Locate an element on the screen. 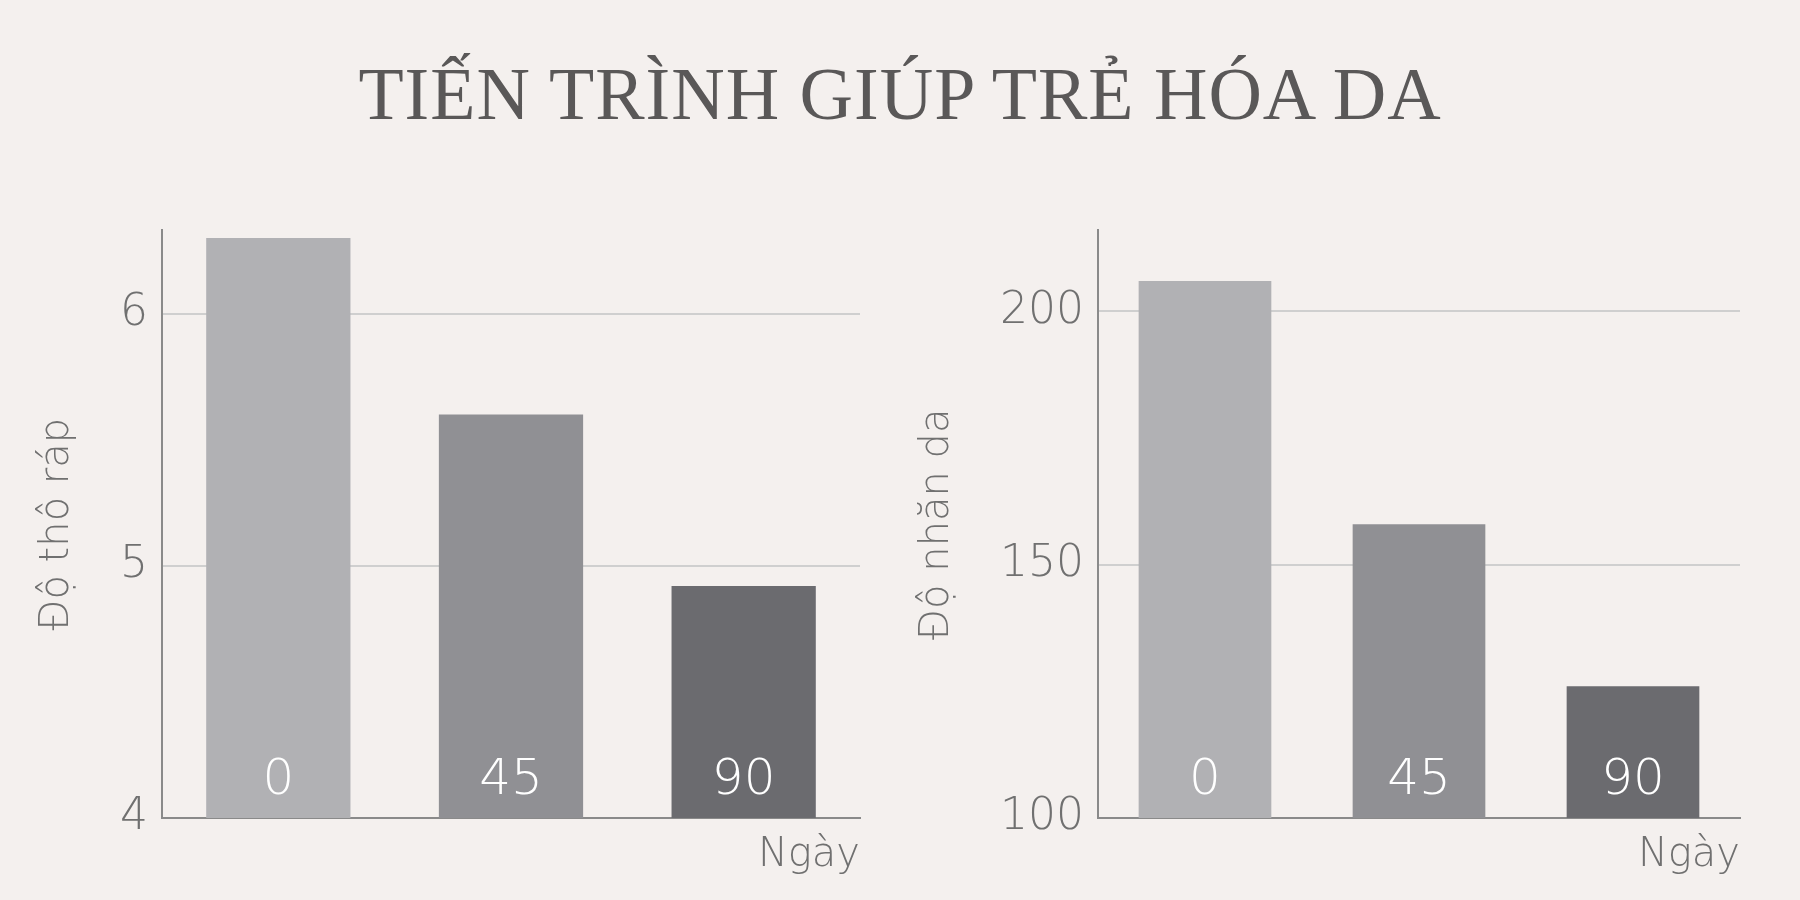  y-tick-label: 150 is located at coordinates (1042, 561).